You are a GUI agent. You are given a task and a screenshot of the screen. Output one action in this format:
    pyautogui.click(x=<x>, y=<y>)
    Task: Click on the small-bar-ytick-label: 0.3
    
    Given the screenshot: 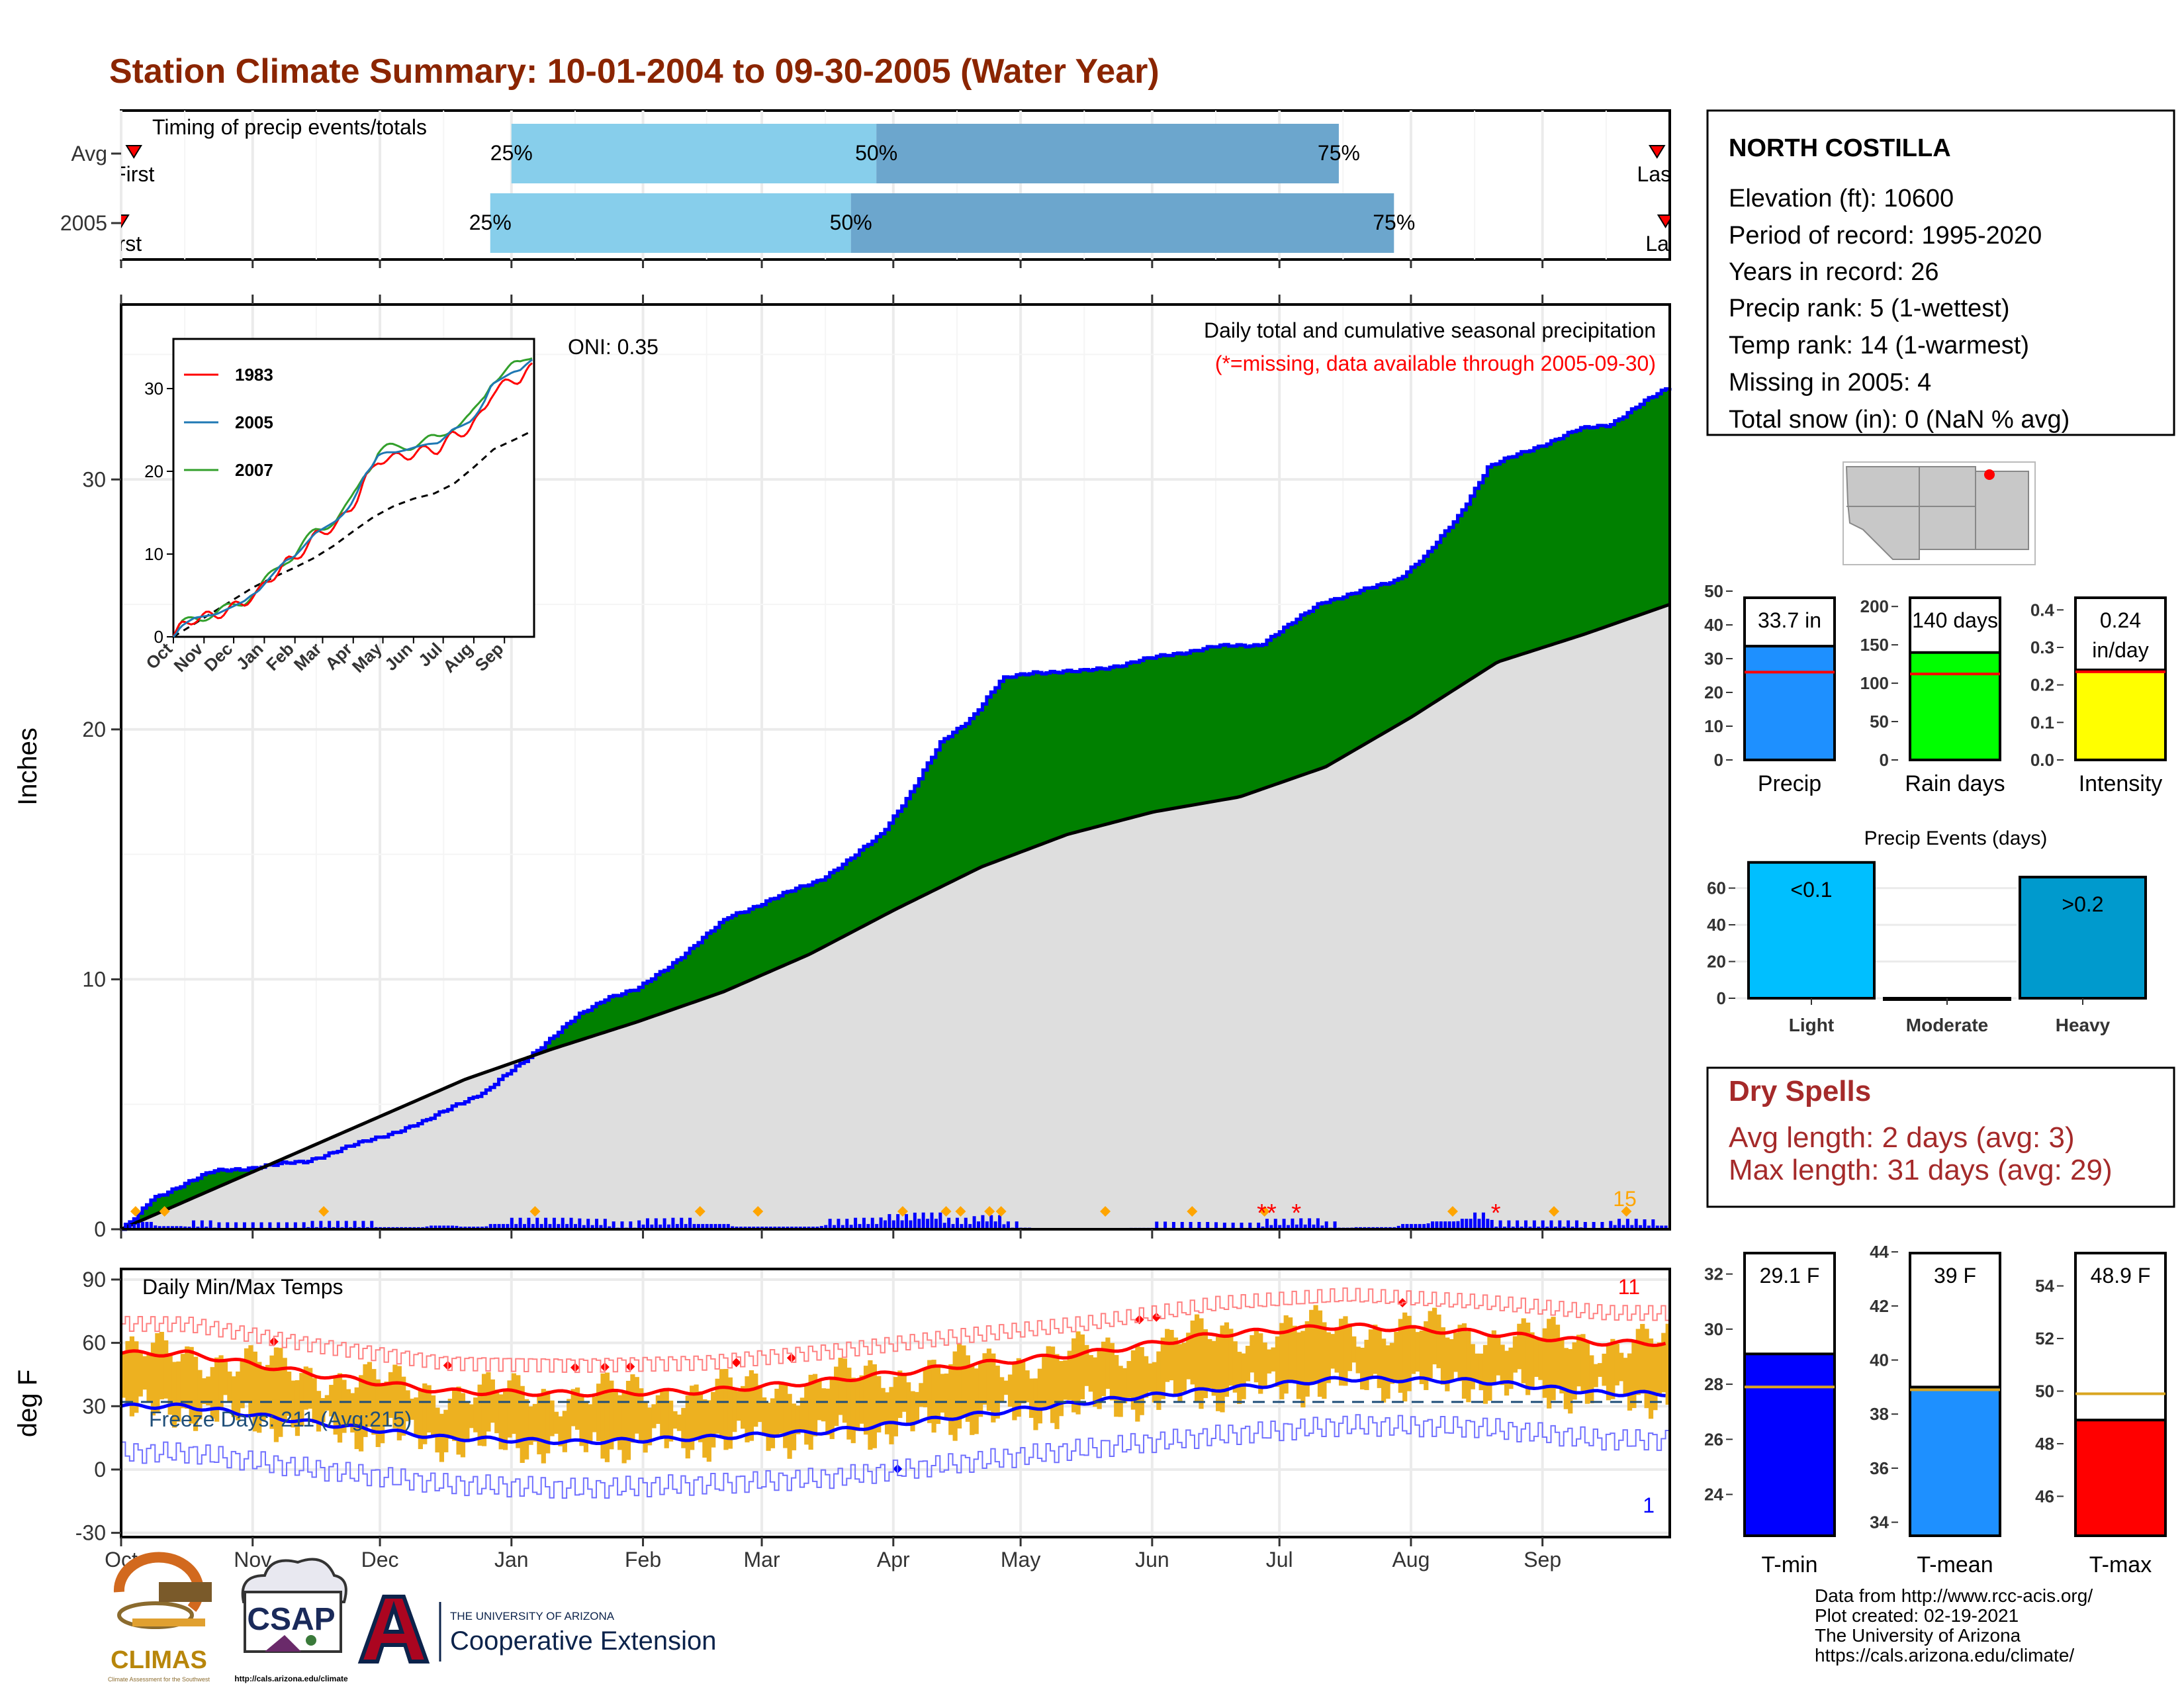 What is the action you would take?
    pyautogui.click(x=2042, y=647)
    